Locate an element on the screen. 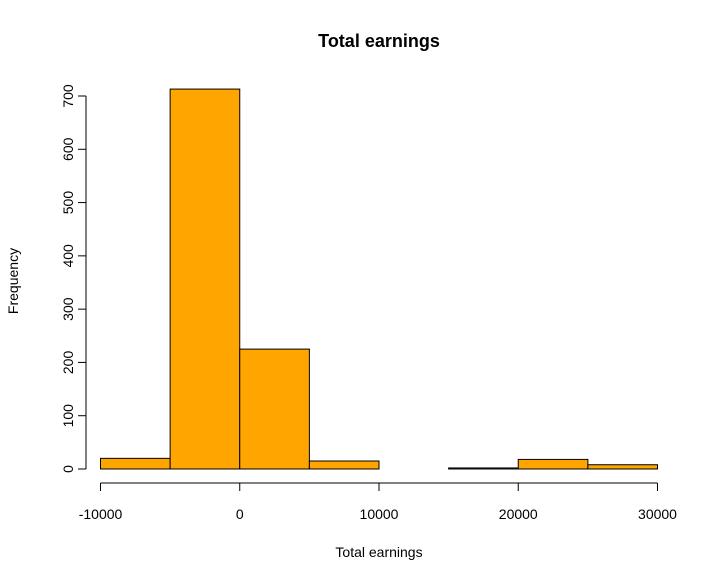  y-tick-label: 300 is located at coordinates (68, 309).